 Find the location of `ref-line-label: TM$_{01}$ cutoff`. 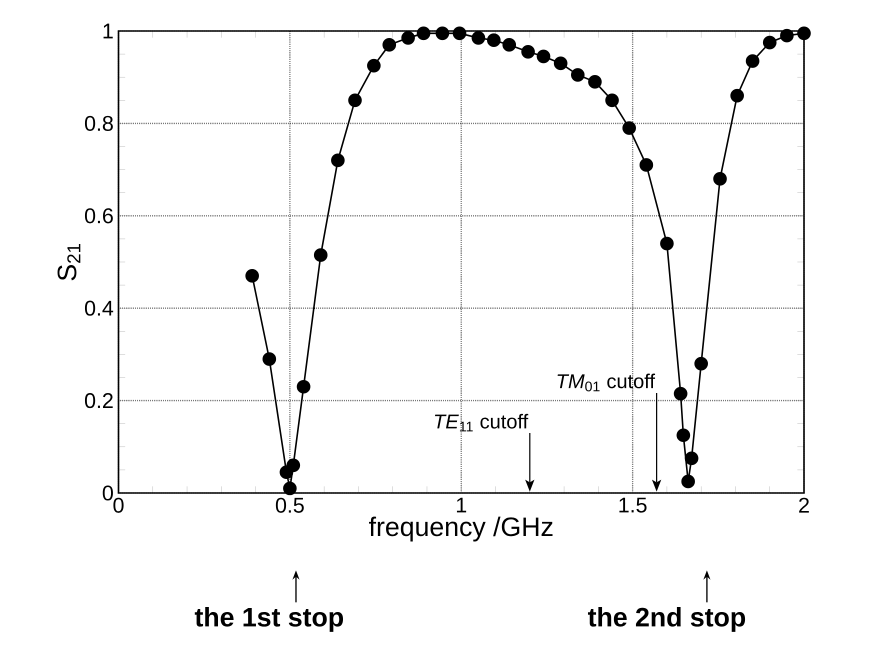

ref-line-label: TM$_{01}$ cutoff is located at coordinates (607, 383).